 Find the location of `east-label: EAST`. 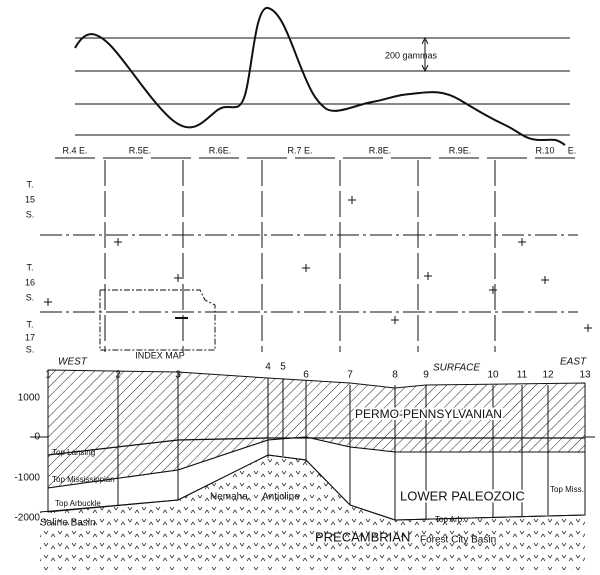

east-label: EAST is located at coordinates (573, 362).